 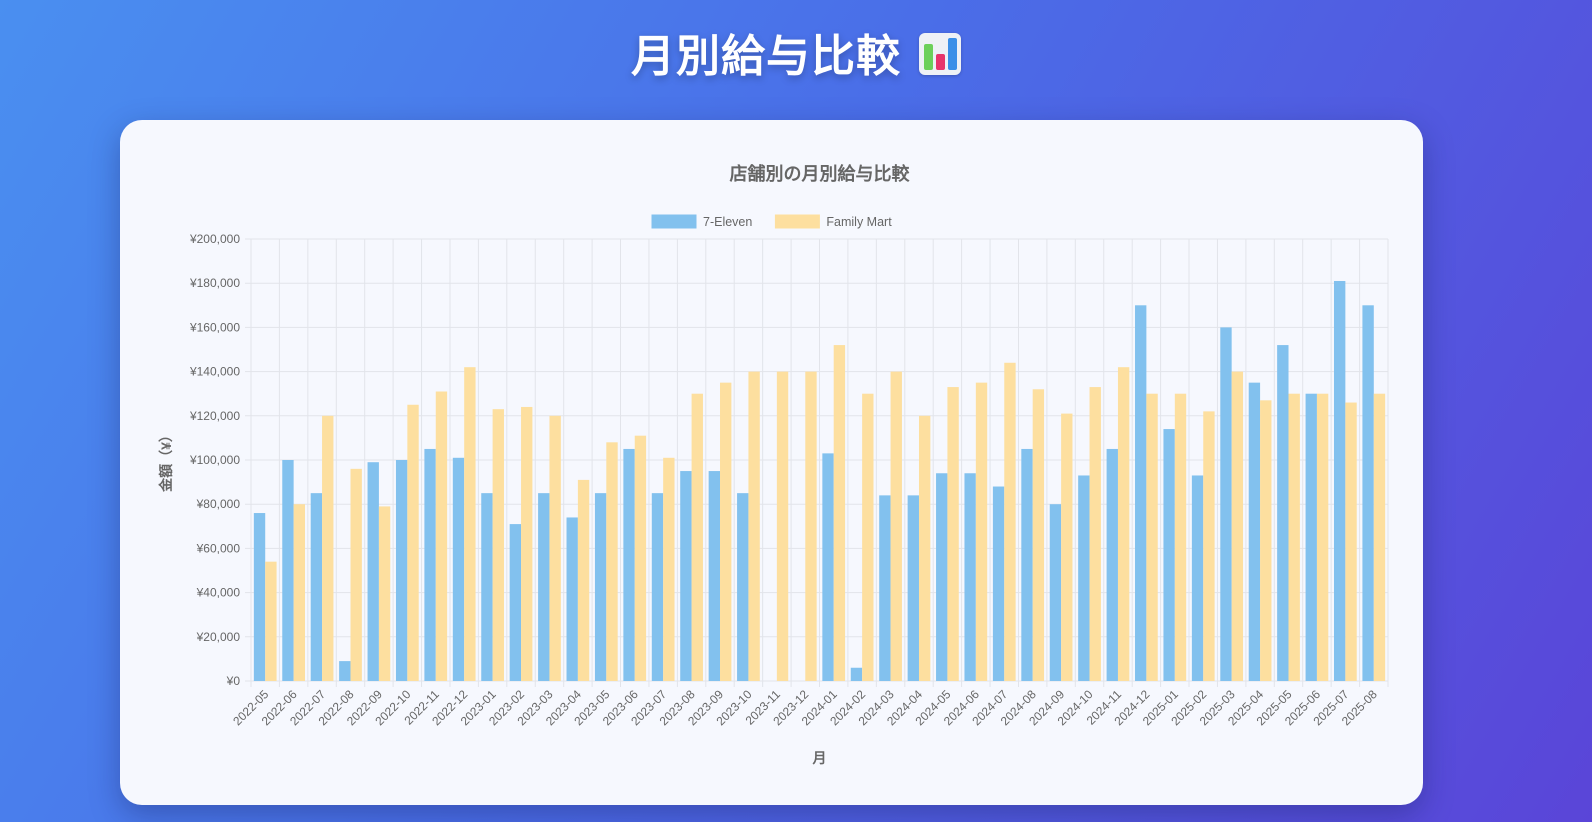 I want to click on chart-title: 店舗別の月別給与比較, so click(x=820, y=173).